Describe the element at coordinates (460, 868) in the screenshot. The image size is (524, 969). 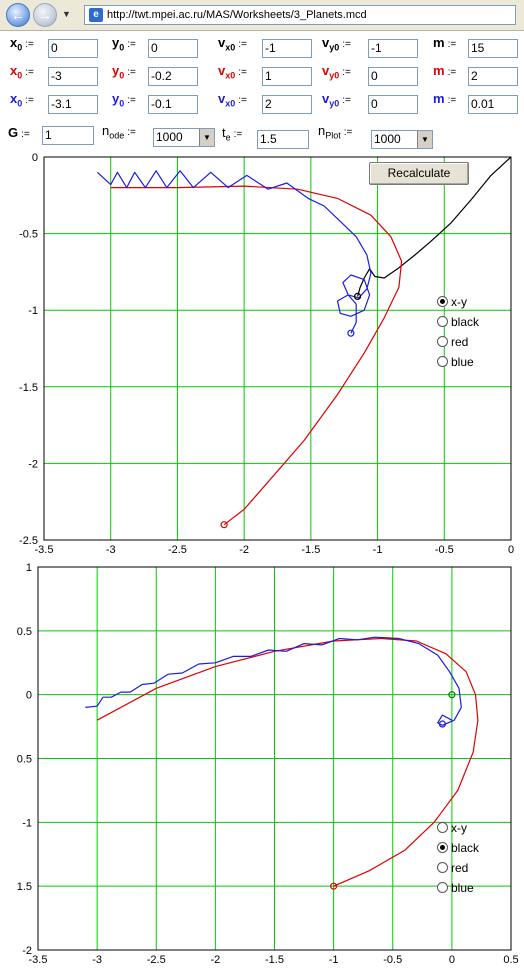
I see `radio-label: red` at that location.